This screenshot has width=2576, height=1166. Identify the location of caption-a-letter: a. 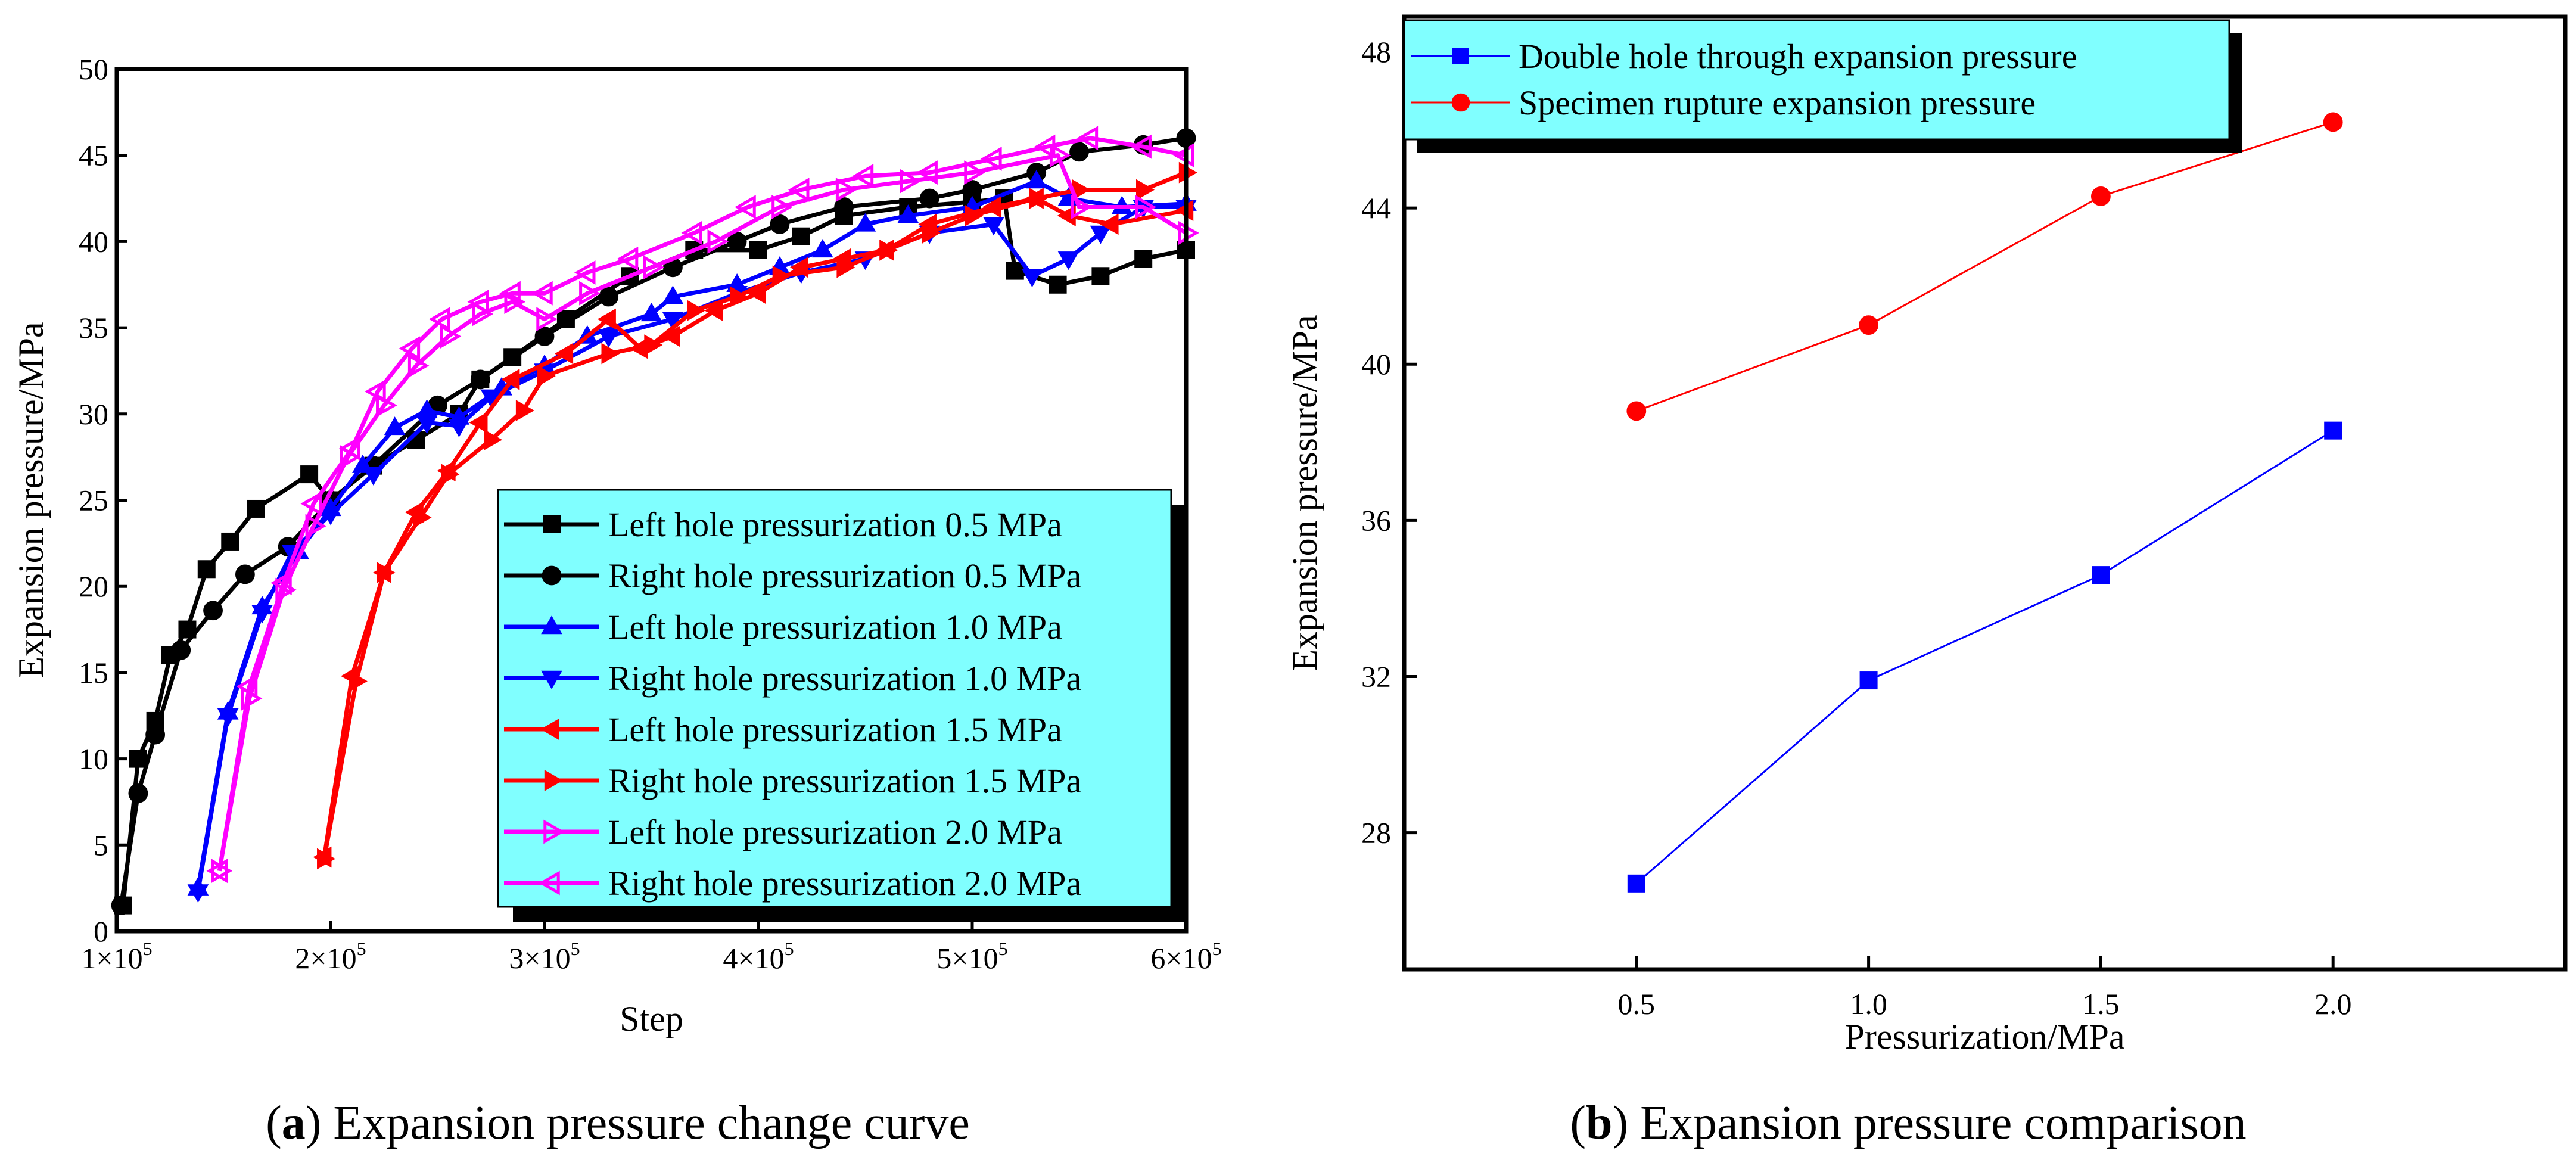
(293, 1123).